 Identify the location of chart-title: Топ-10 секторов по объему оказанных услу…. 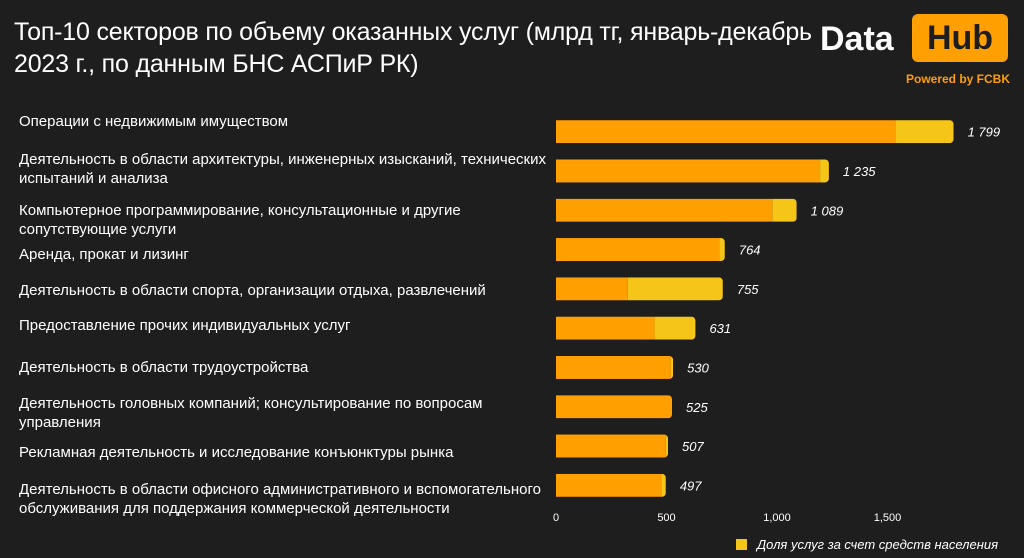
(413, 48).